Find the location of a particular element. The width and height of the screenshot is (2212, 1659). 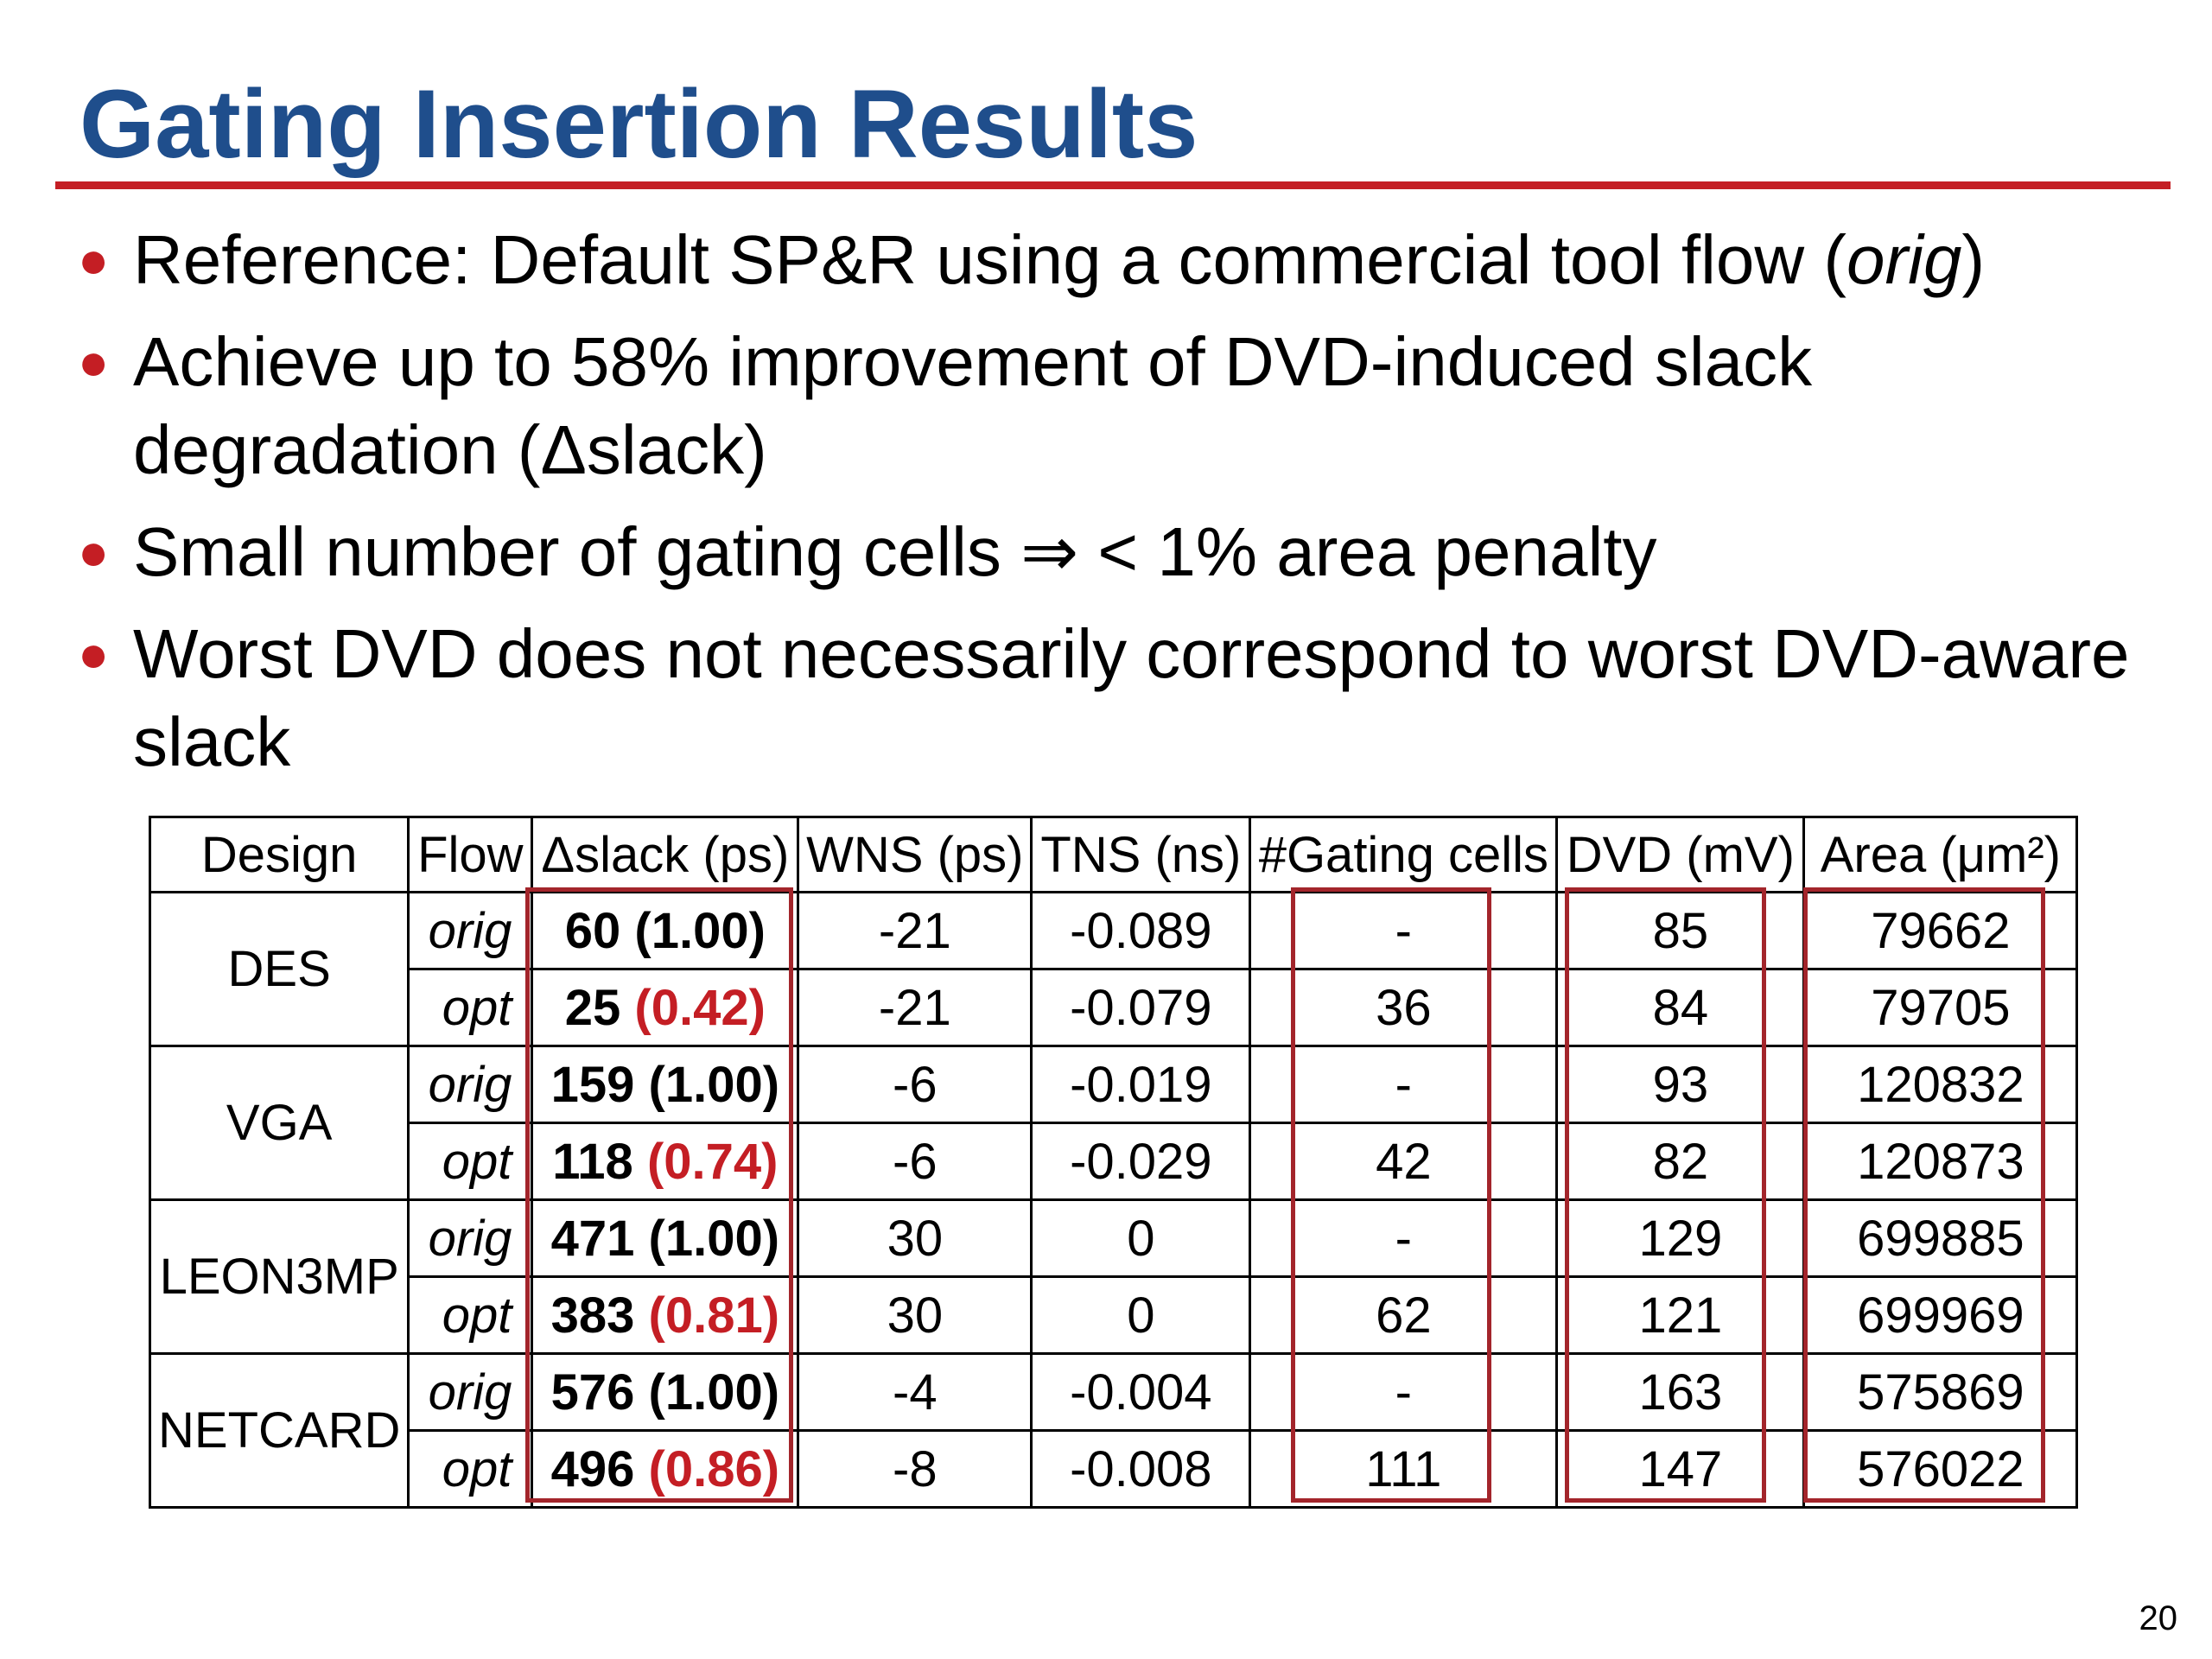

dvd-cell: 121 is located at coordinates (1680, 1315).